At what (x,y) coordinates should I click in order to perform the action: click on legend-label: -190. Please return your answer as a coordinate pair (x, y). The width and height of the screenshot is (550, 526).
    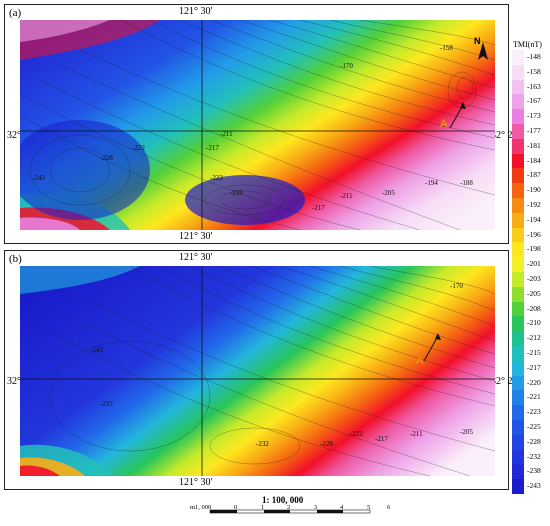
    Looking at the image, I should click on (534, 190).